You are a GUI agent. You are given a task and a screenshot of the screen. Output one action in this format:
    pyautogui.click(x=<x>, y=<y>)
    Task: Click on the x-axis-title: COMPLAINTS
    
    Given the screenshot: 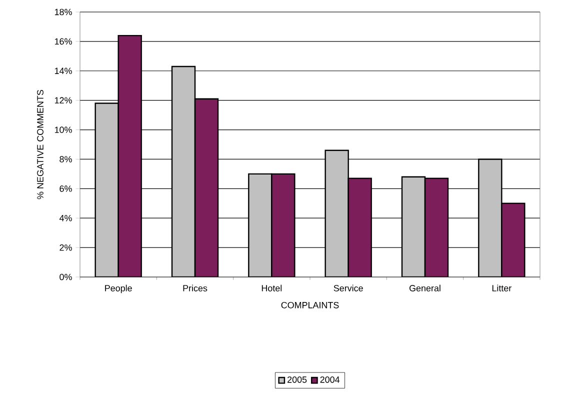 What is the action you would take?
    pyautogui.click(x=310, y=305)
    